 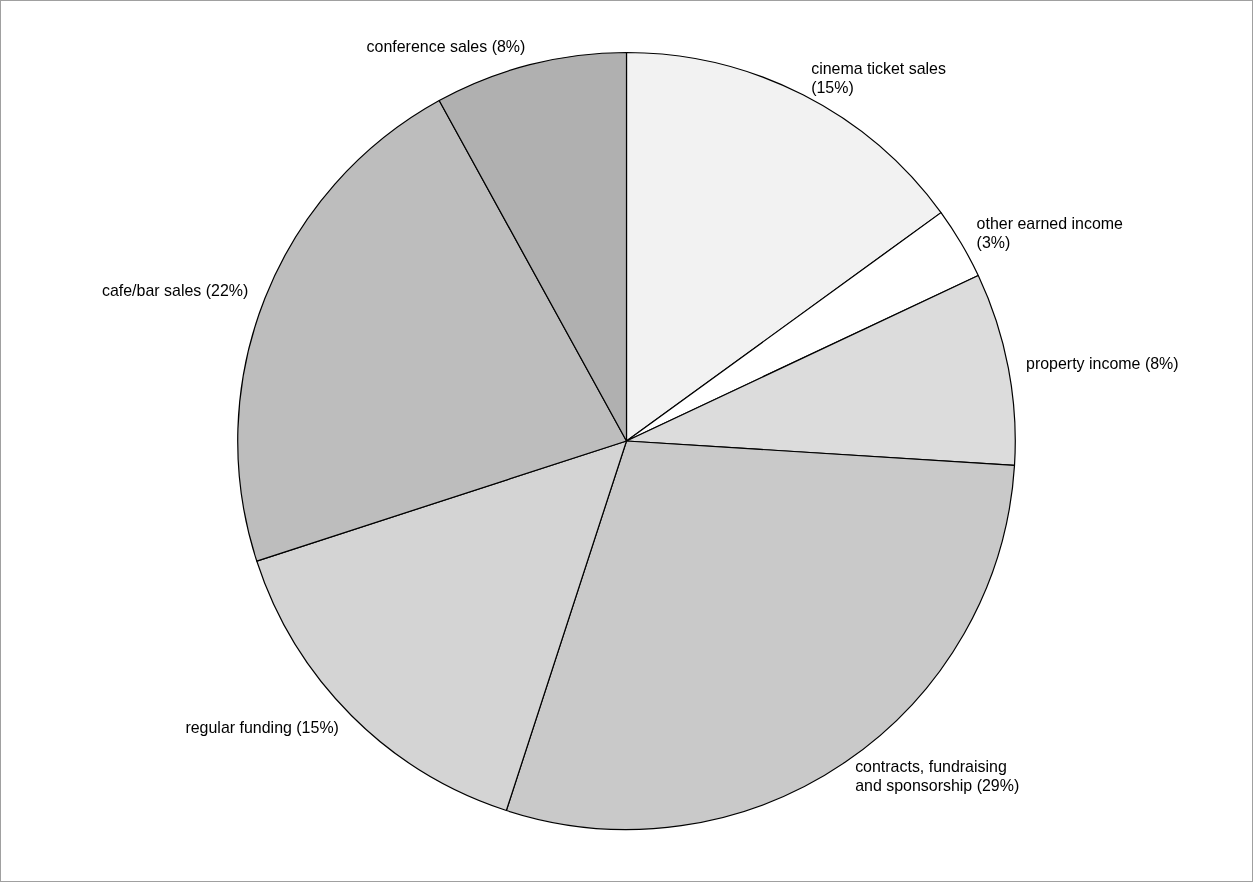 What do you see at coordinates (262, 727) in the screenshot?
I see `slice-label: regular funding (15%)` at bounding box center [262, 727].